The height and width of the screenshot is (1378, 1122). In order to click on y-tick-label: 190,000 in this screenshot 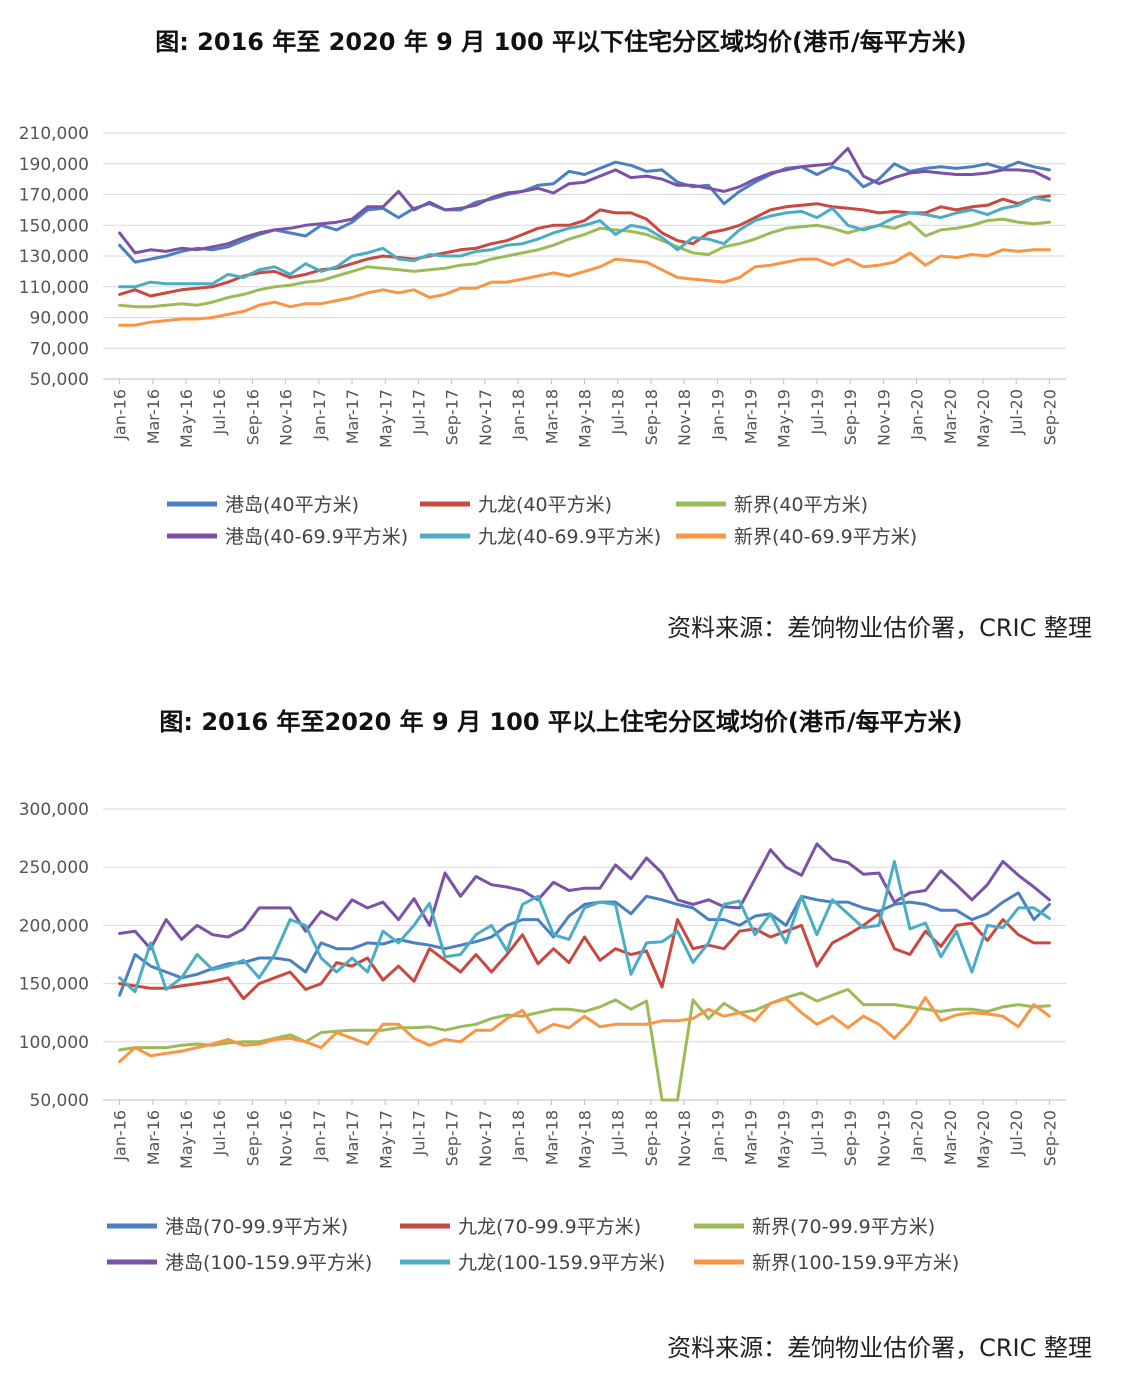, I will do `click(54, 165)`.